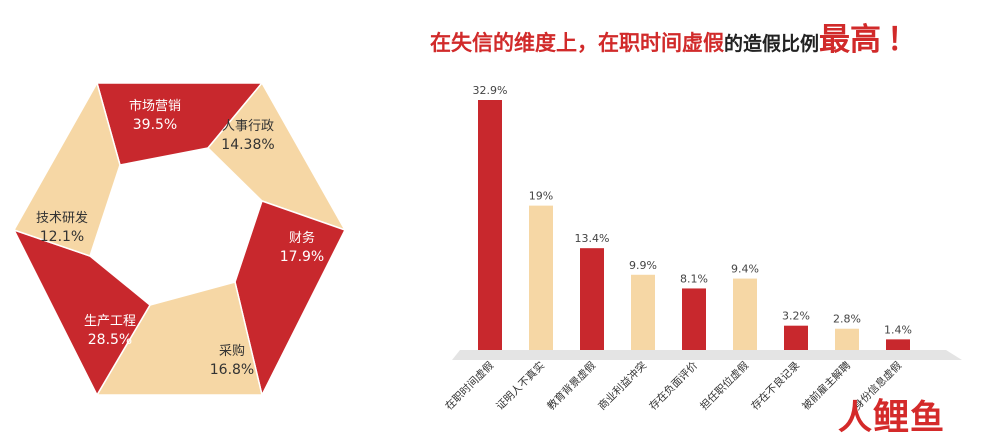 This screenshot has width=984, height=440. What do you see at coordinates (176, 226) in the screenshot?
I see `ring-center` at bounding box center [176, 226].